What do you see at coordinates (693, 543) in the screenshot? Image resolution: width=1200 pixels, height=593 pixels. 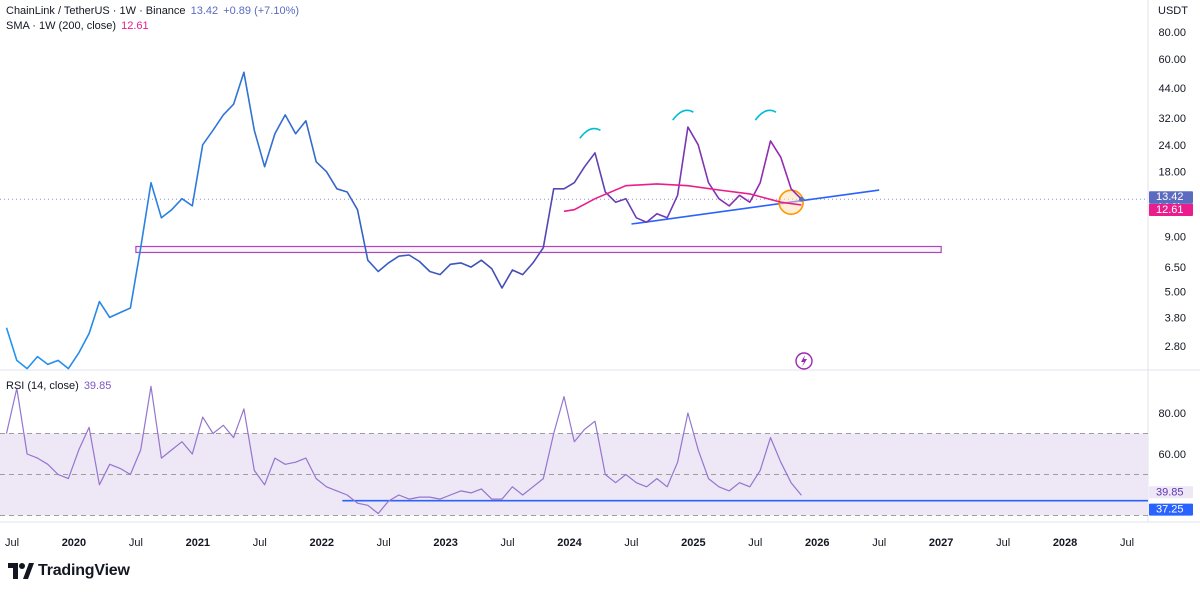 I see `time-axis-tick-label: 2025` at bounding box center [693, 543].